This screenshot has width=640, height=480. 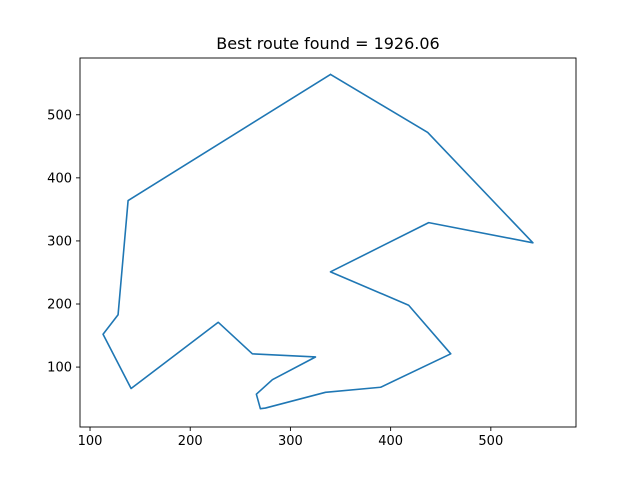 I want to click on y-axis: 100 200 300 400 500, so click(x=63, y=242).